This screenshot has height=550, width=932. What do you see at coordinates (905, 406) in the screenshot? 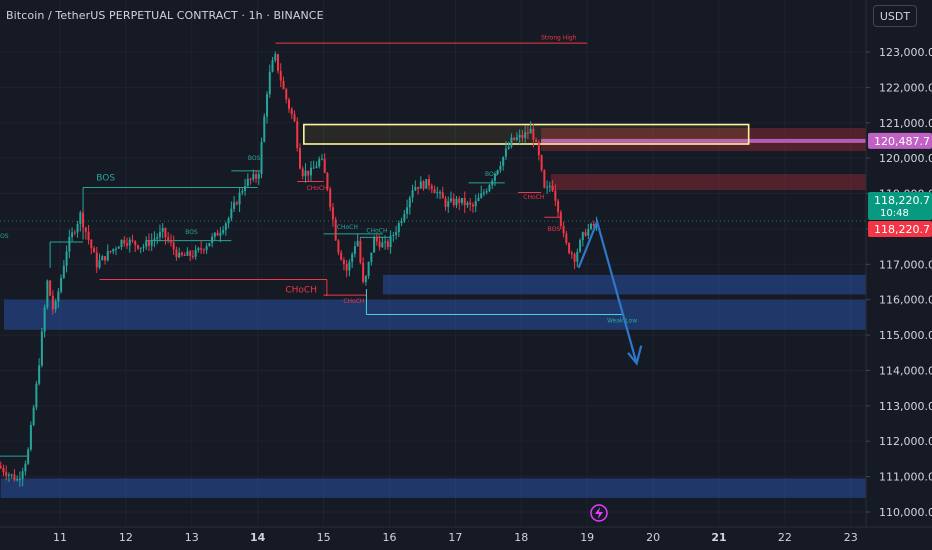
I see `y-tick-label: 113,000.0` at bounding box center [905, 406].